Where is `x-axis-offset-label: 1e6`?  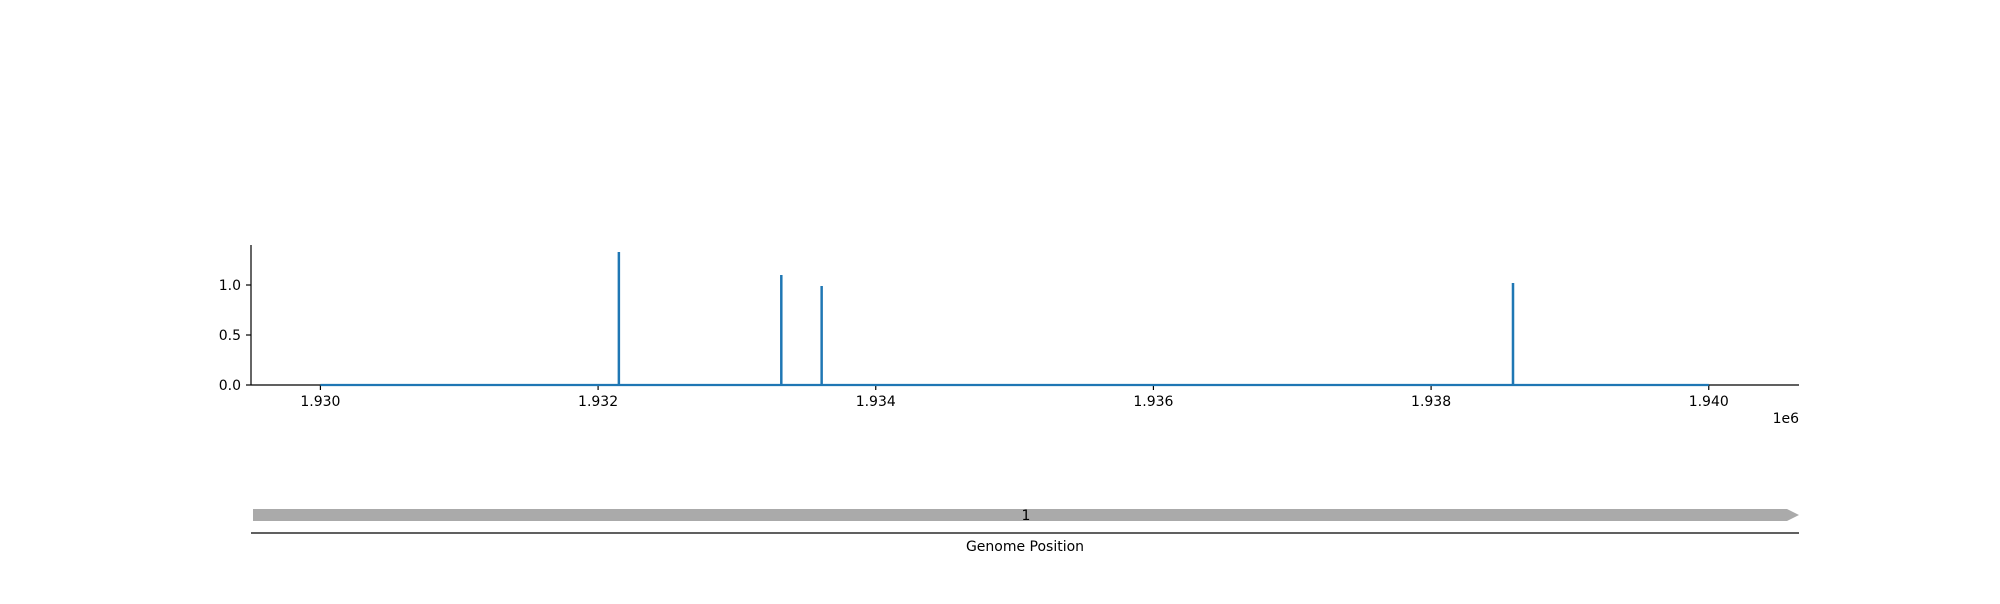
x-axis-offset-label: 1e6 is located at coordinates (1786, 419).